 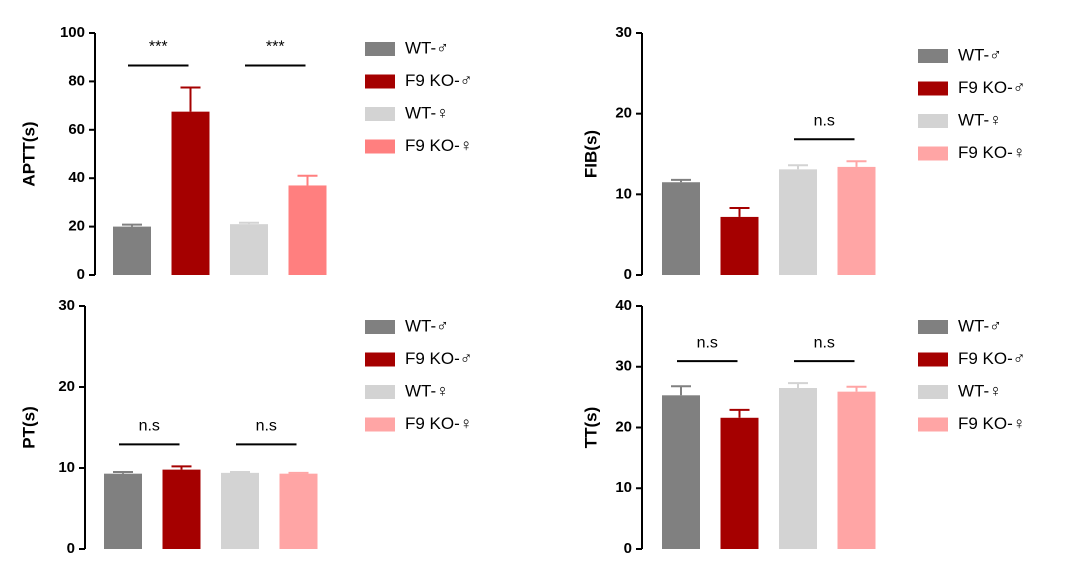 I want to click on y-axis-label: FIB(s), so click(x=590, y=154).